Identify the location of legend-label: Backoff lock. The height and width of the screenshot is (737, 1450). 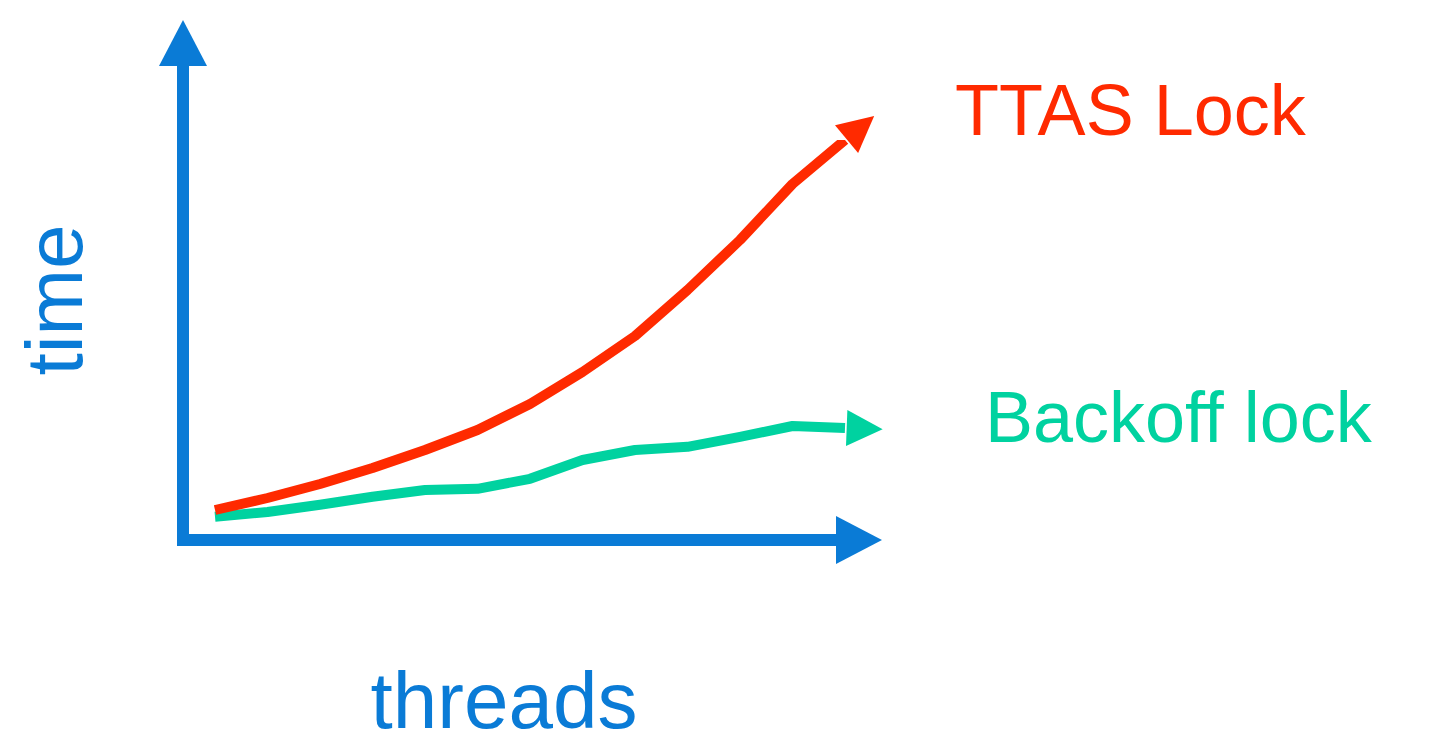
(1179, 416).